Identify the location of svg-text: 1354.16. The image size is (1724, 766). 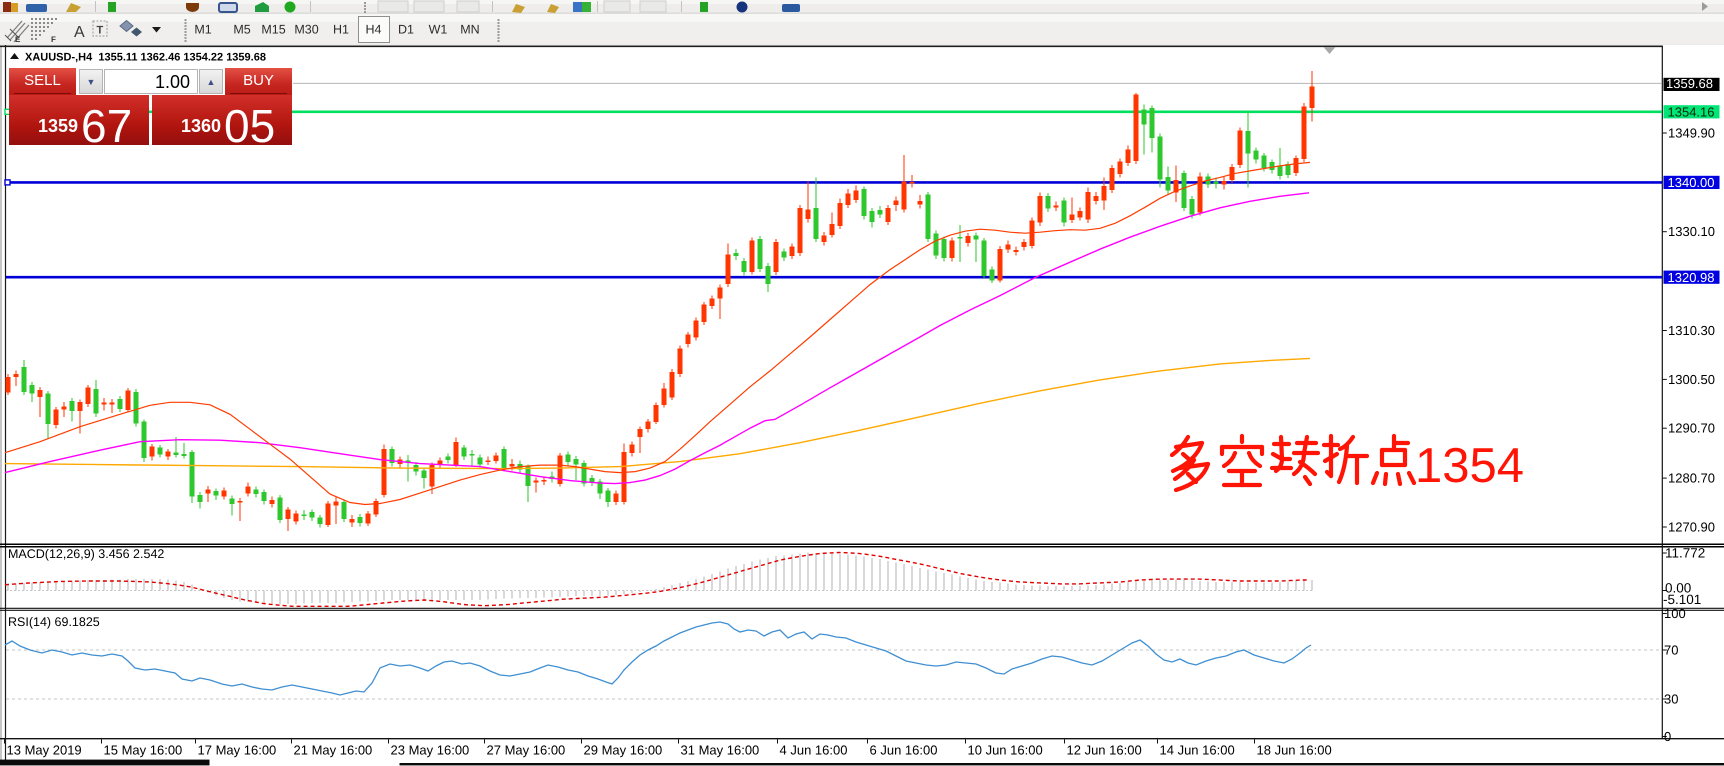
(1691, 112).